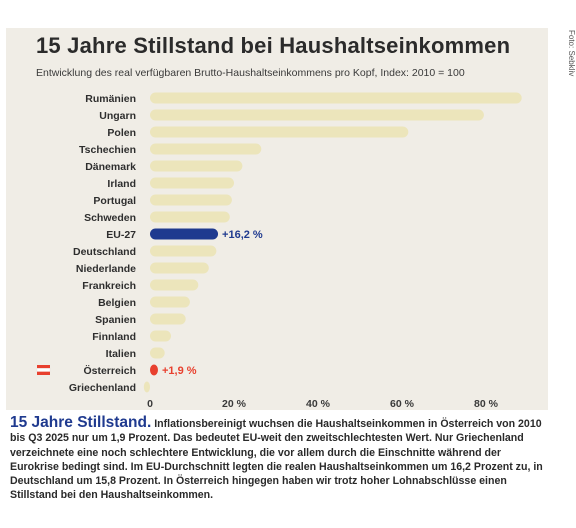  I want to click on bar-deutschland, so click(183, 251).